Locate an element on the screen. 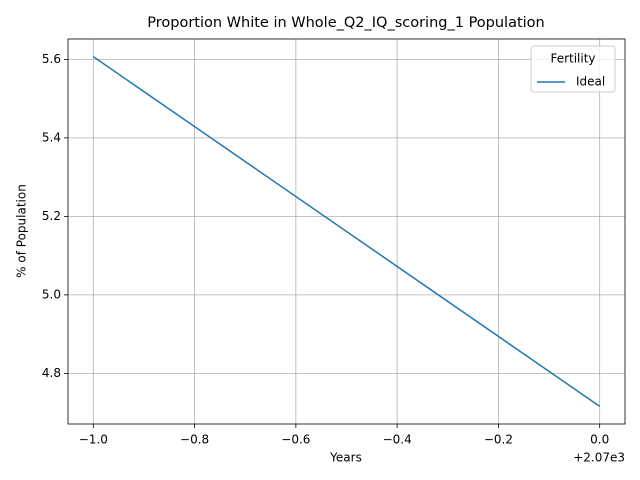 The width and height of the screenshot is (640, 480). y-tick-label: 5.4 is located at coordinates (51, 137).